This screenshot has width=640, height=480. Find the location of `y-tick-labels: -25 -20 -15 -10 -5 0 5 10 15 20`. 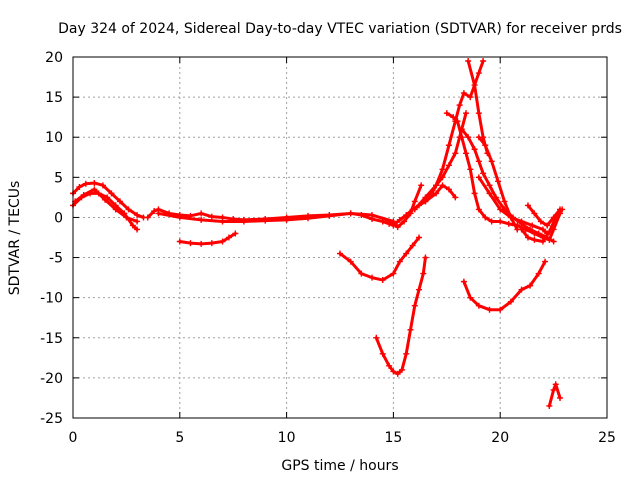

y-tick-labels: -25 -20 -15 -10 -5 0 5 10 15 20 is located at coordinates (51, 238).